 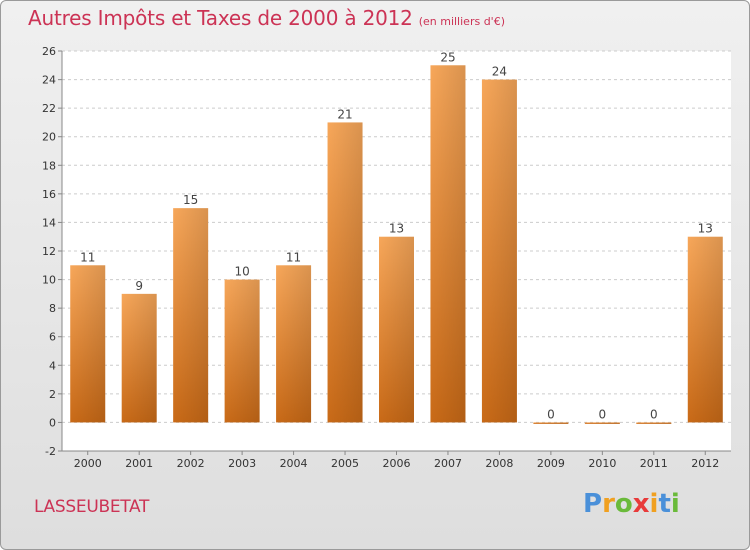 I want to click on y-tick-label: 2, so click(x=52, y=394).